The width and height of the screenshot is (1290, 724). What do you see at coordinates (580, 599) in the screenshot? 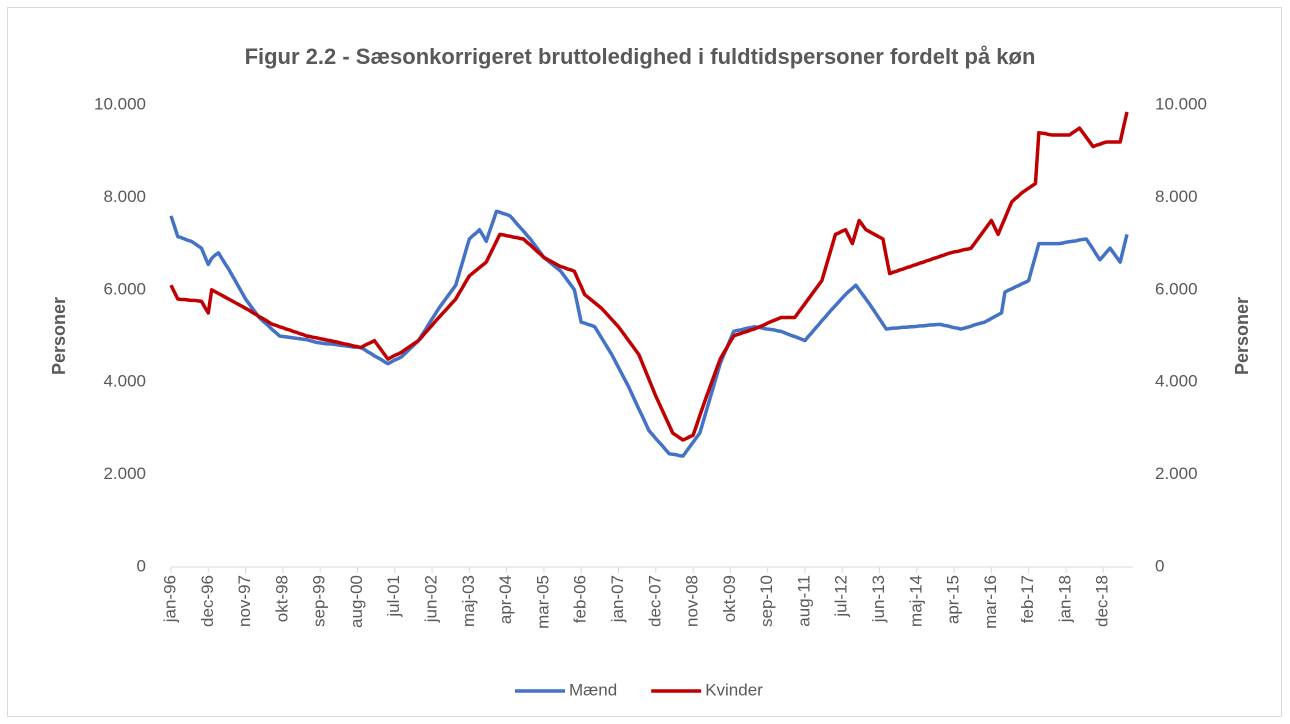
I see `x-tick-label: feb-06` at bounding box center [580, 599].